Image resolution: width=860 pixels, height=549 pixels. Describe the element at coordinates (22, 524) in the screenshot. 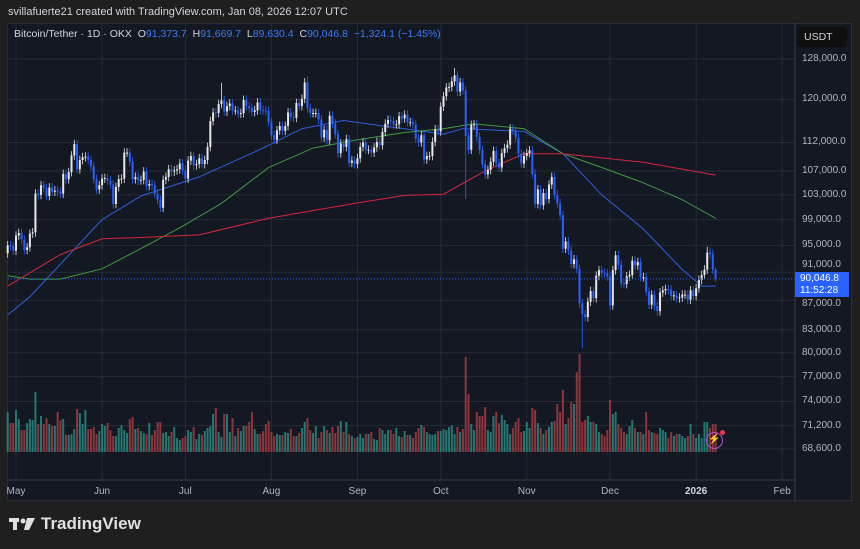

I see `tradingview-logo-icon` at that location.